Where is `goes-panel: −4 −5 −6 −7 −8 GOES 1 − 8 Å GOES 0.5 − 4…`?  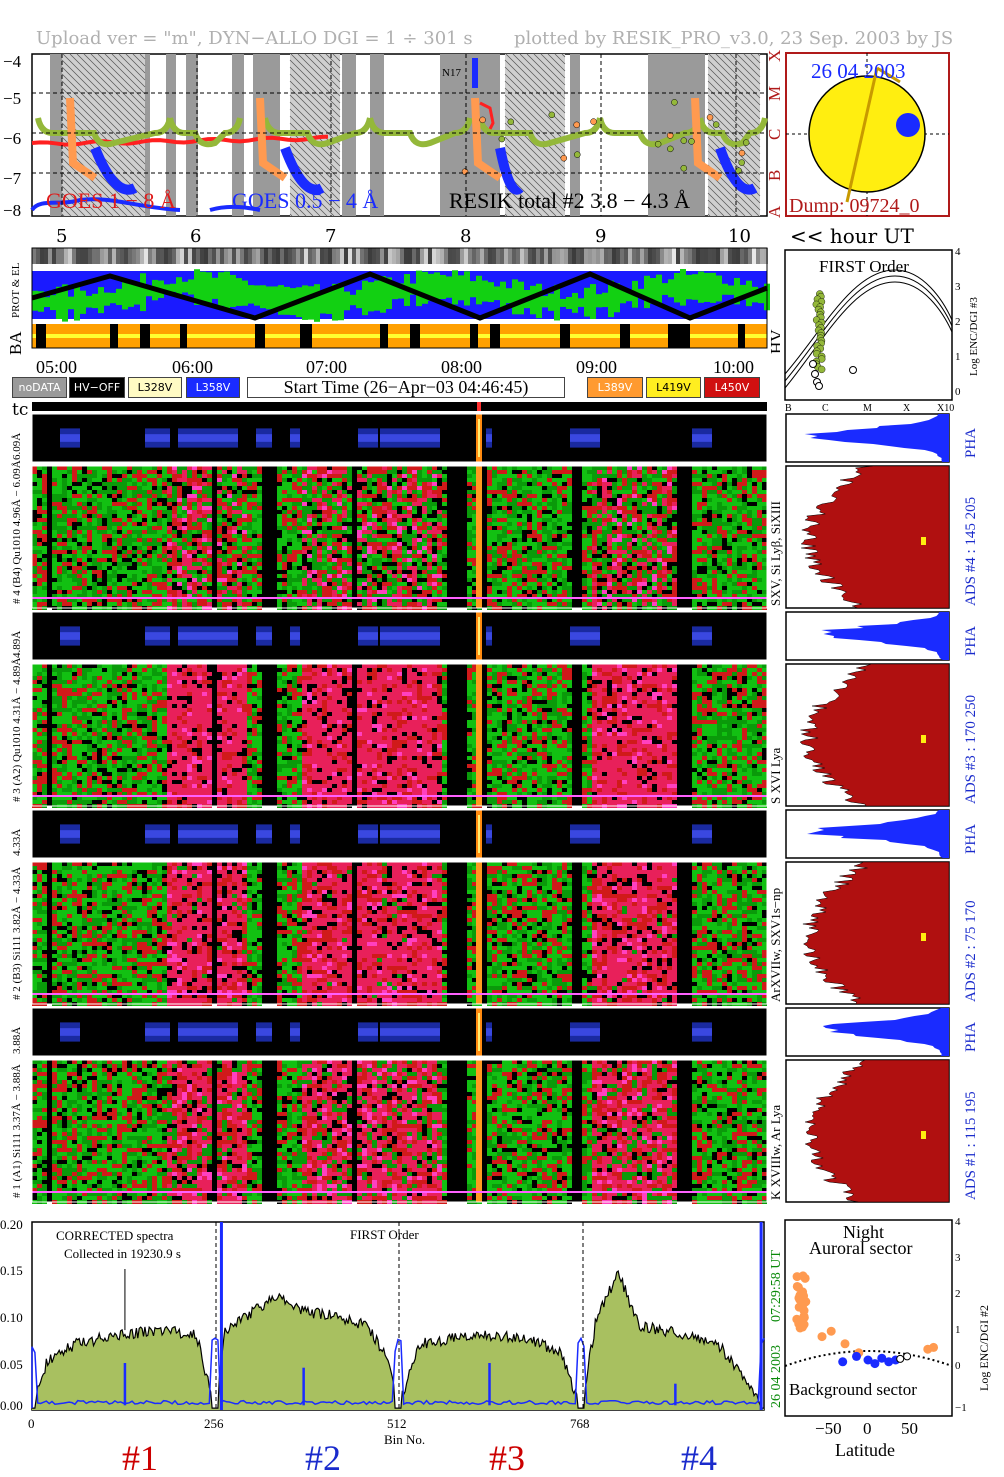
goes-panel: −4 −5 −6 −7 −8 GOES 1 − 8 Å GOES 0.5 − 4… is located at coordinates (393, 135).